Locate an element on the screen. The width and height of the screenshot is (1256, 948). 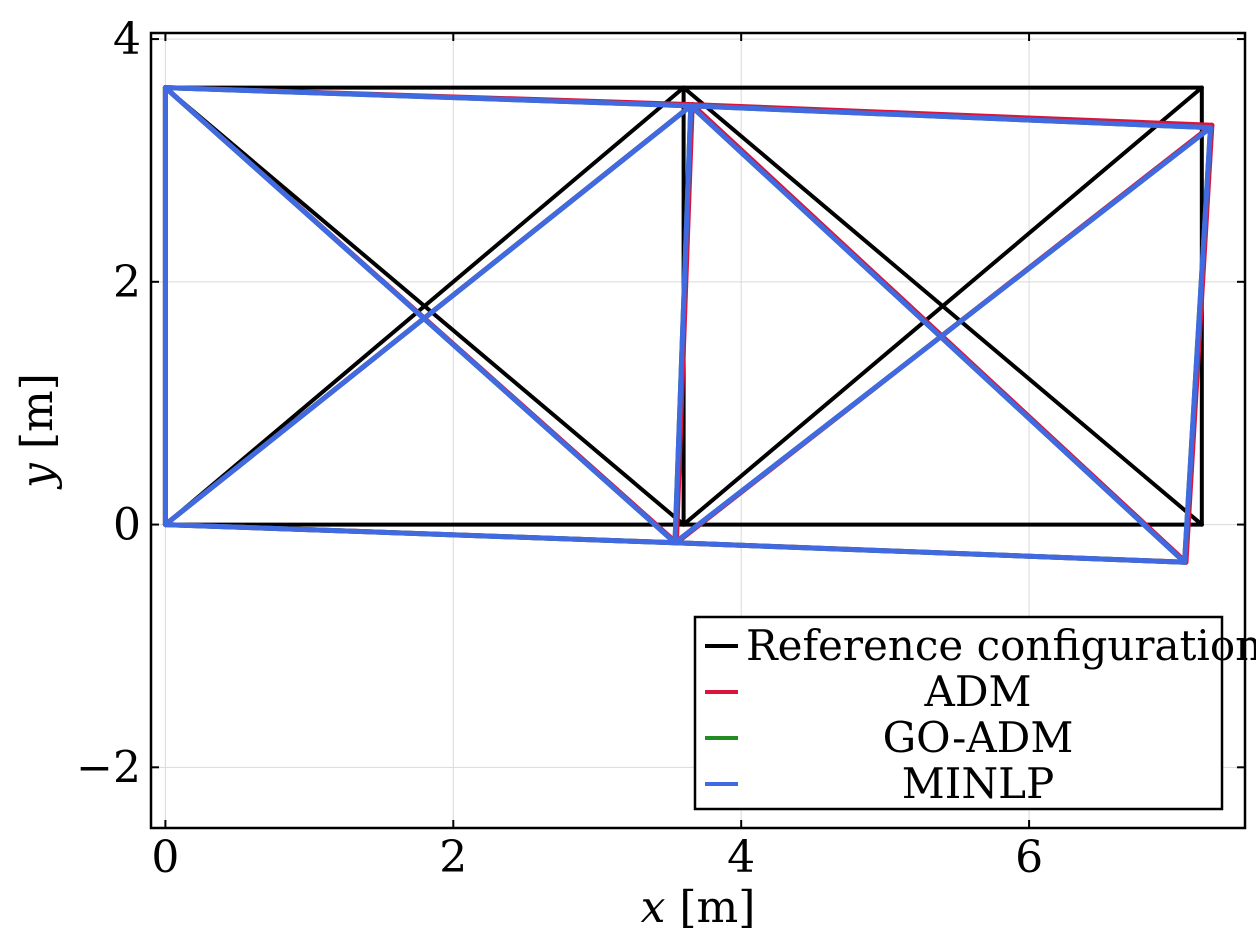
y-tick-label: −2 is located at coordinates (108, 767).